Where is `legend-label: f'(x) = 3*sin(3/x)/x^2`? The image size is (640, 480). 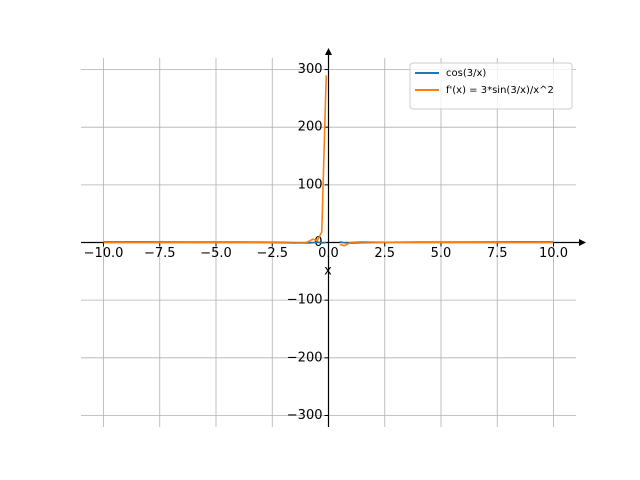
legend-label: f'(x) = 3*sin(3/x)/x^2 is located at coordinates (500, 90).